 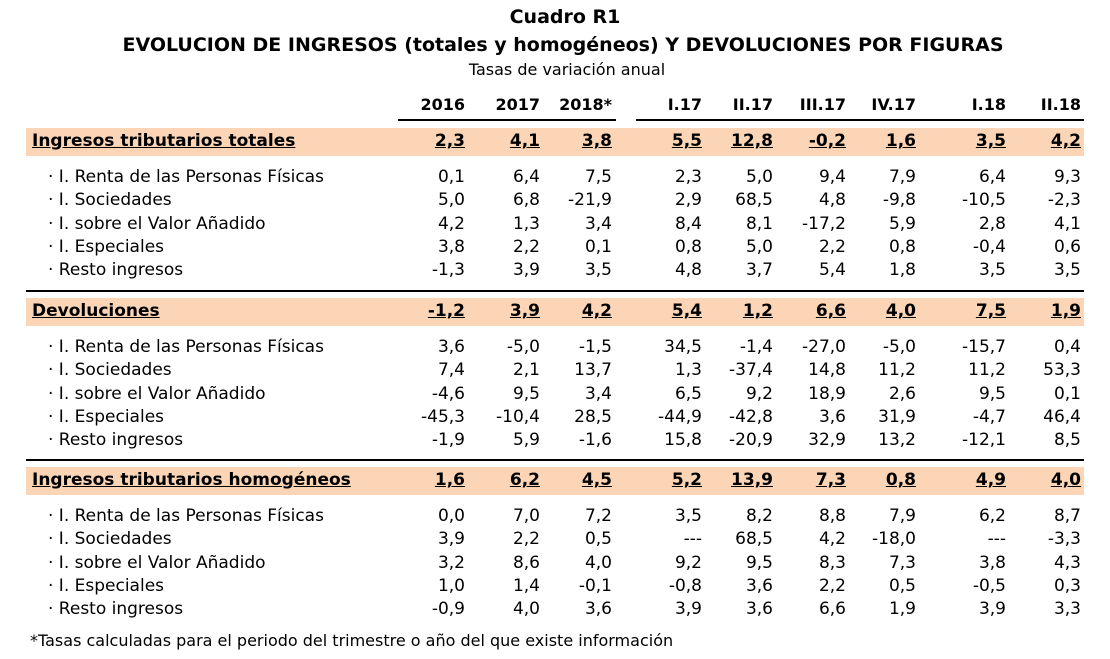 What do you see at coordinates (990, 311) in the screenshot?
I see `section-total-value: 7,5` at bounding box center [990, 311].